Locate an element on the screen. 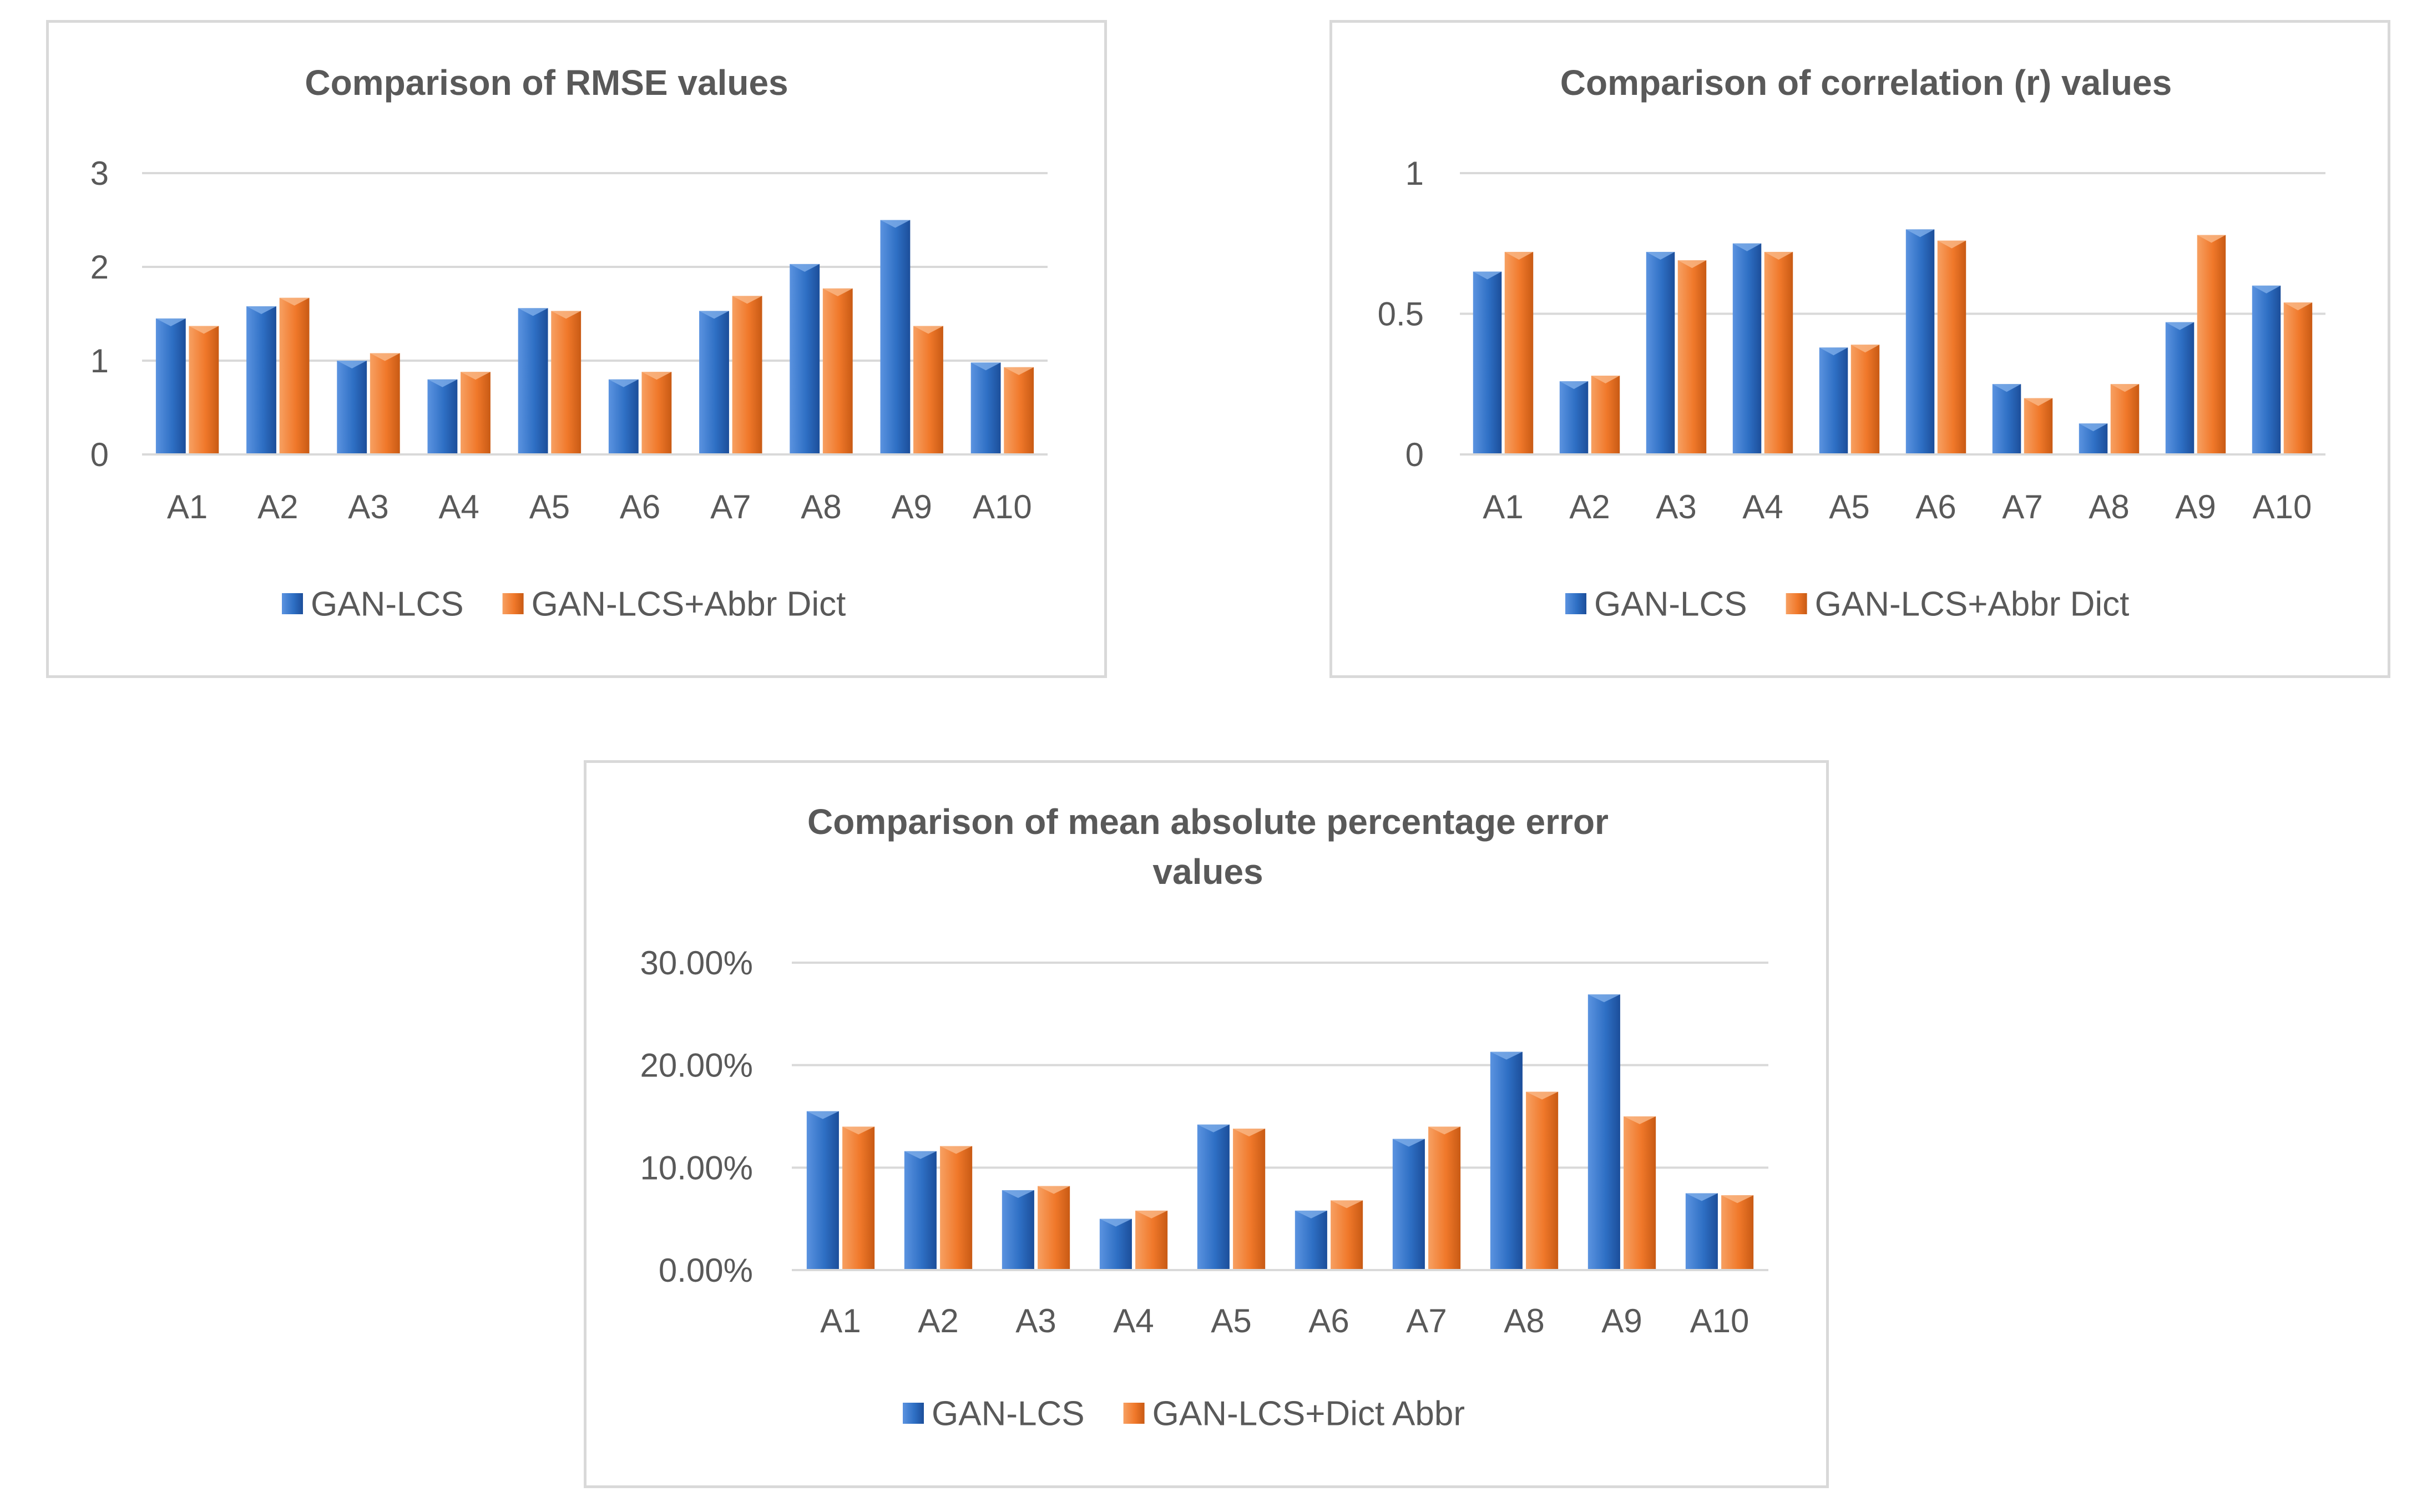 Image resolution: width=2427 pixels, height=1512 pixels. rmse-legend-label-1: GAN-LCS is located at coordinates (388, 604).